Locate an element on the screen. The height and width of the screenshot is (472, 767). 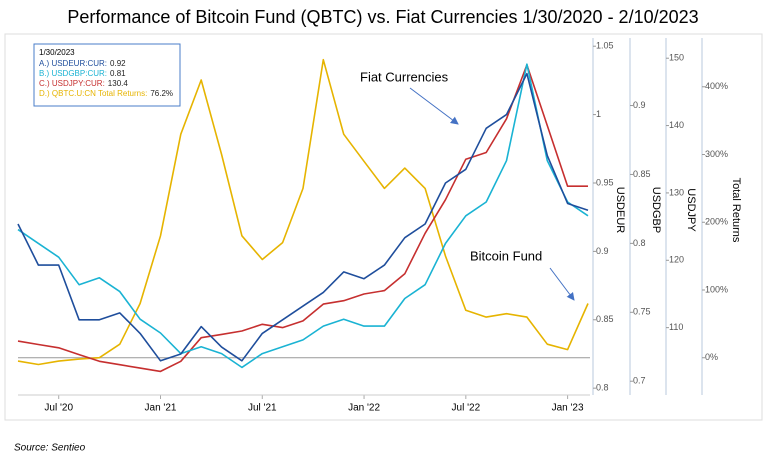
legend-entry: A.) USDEUR:CUR: 0.92 is located at coordinates (82, 63).